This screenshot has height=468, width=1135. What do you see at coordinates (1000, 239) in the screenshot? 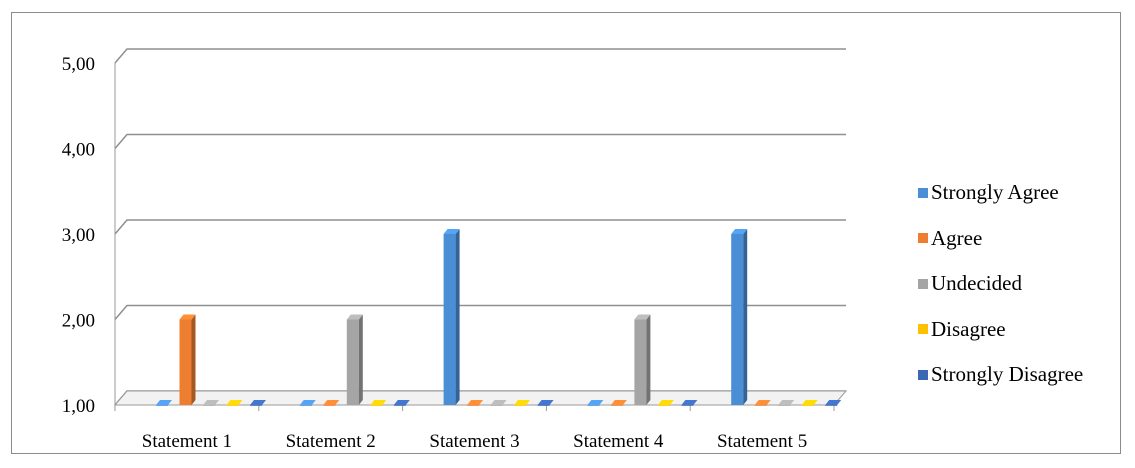
I see `legend-item: Agree` at bounding box center [1000, 239].